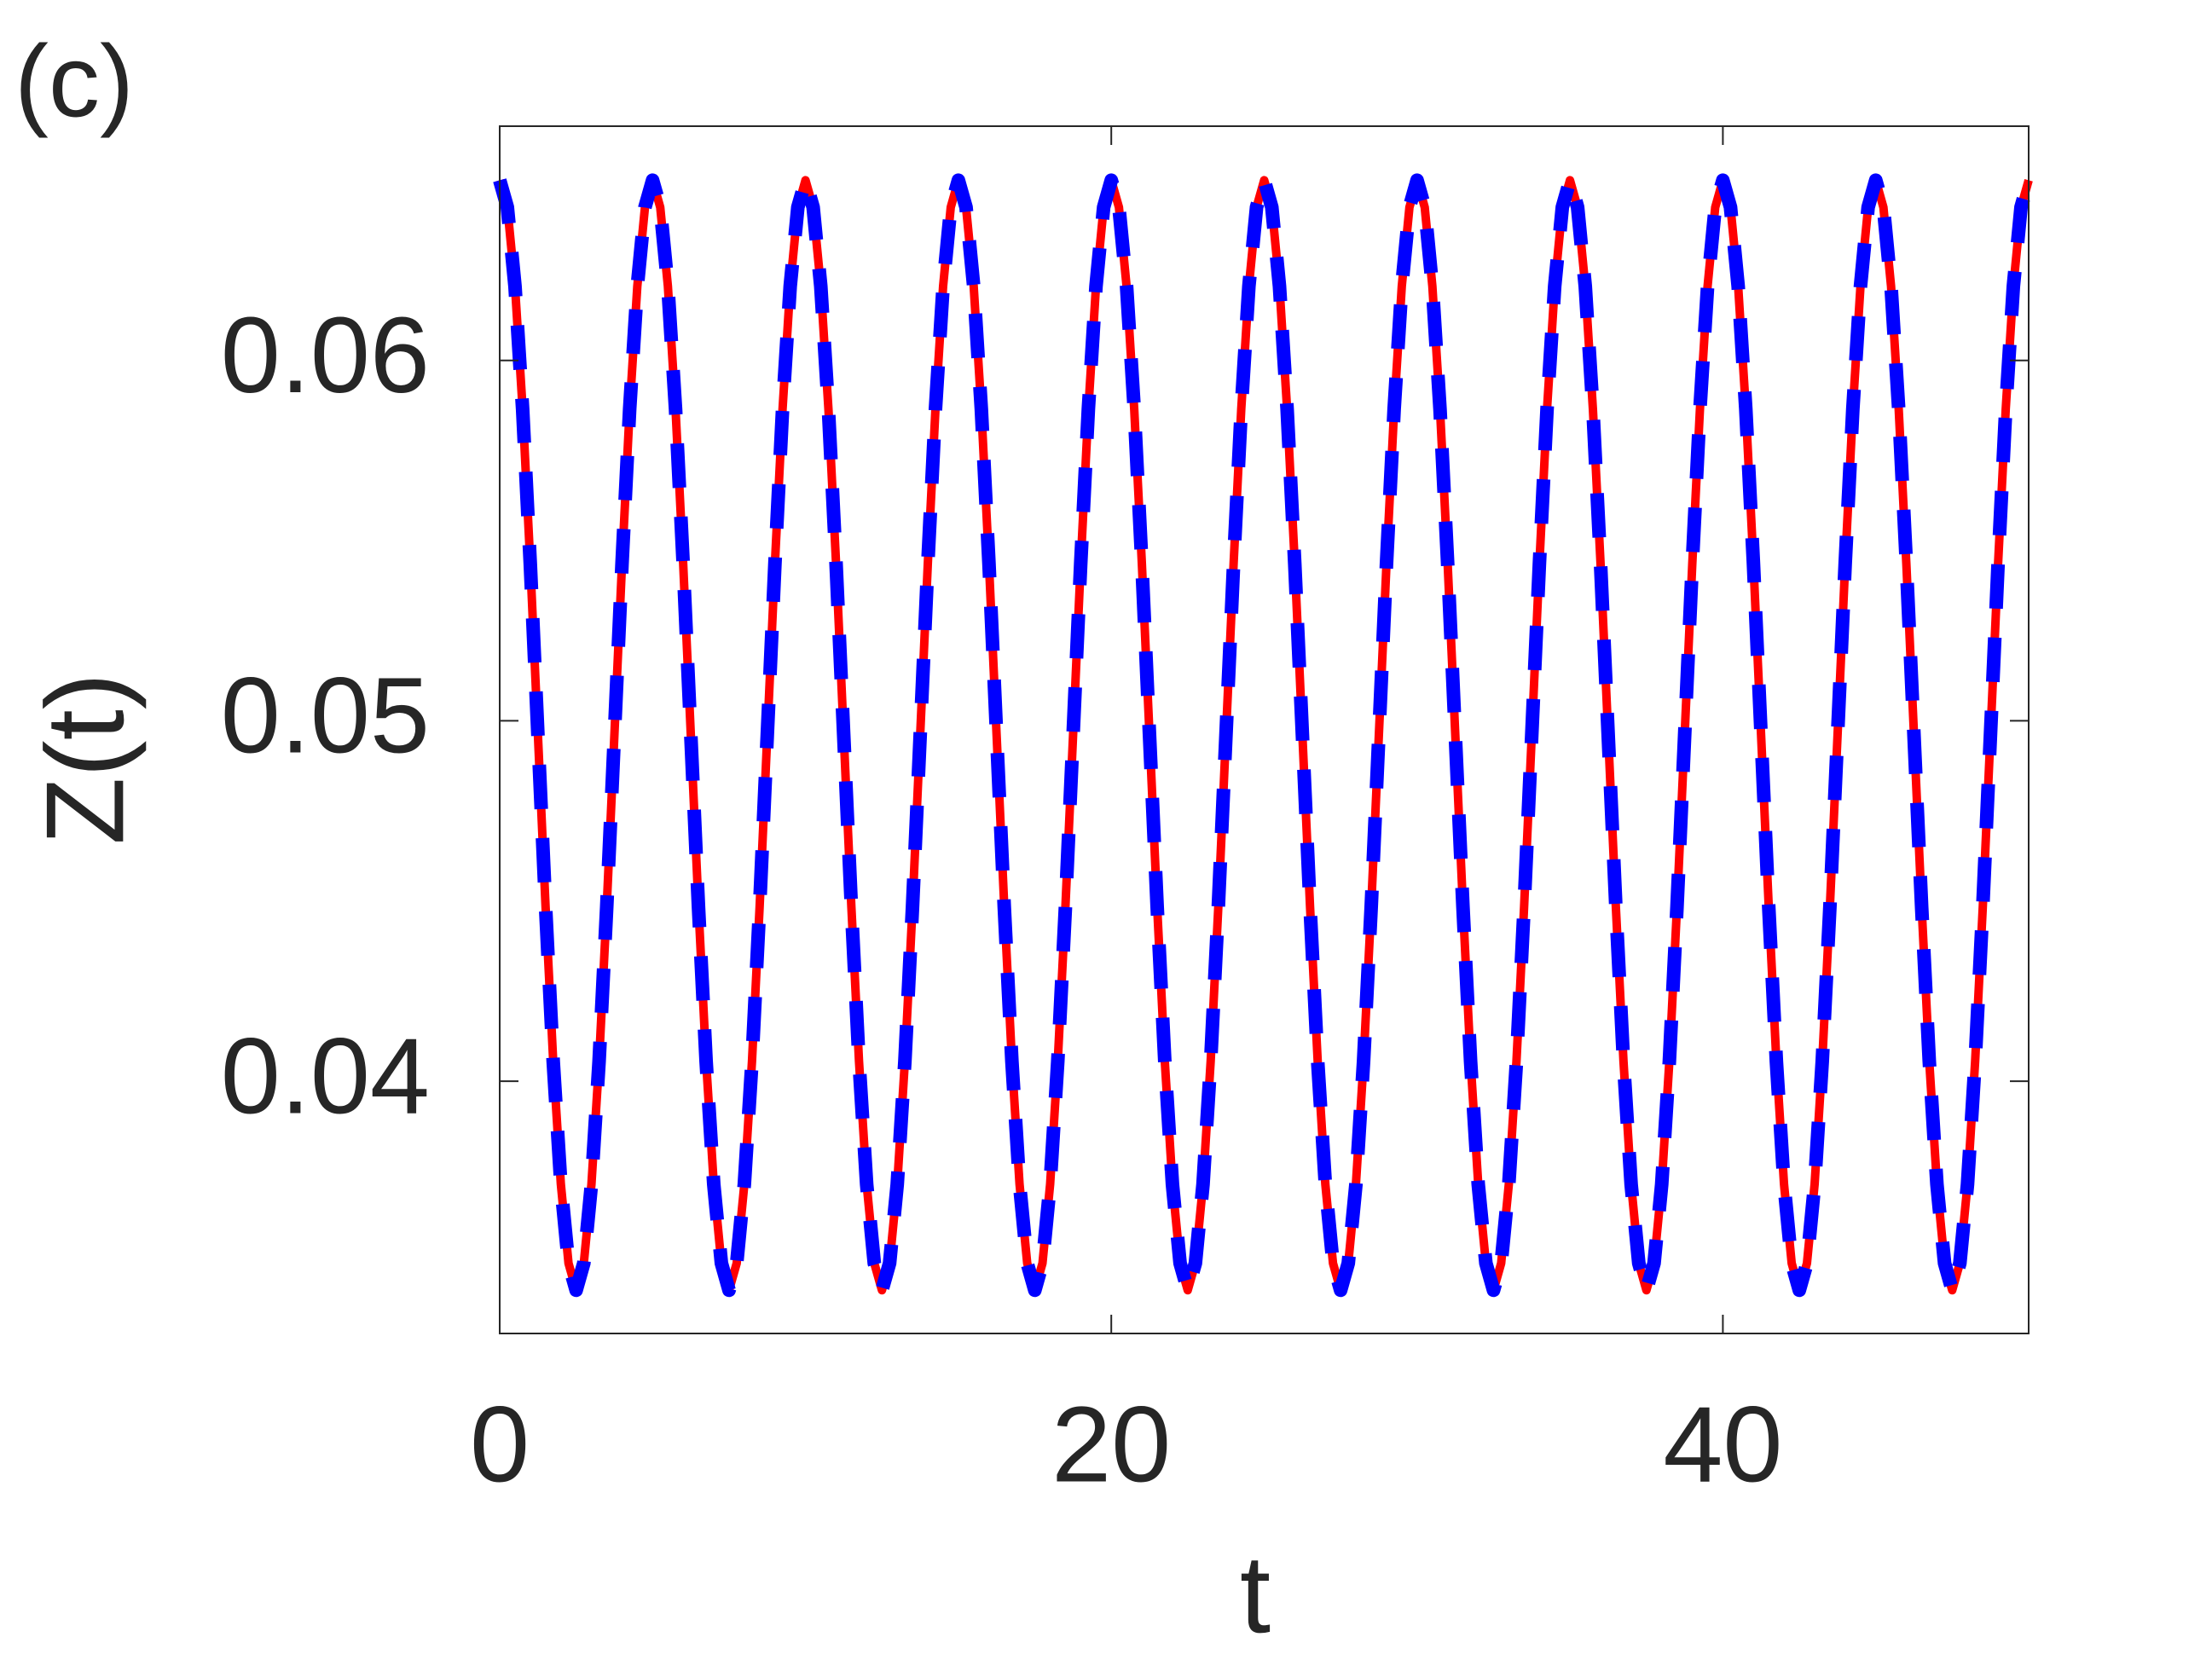  Describe the element at coordinates (1722, 1444) in the screenshot. I see `x-tick-label: 40` at that location.